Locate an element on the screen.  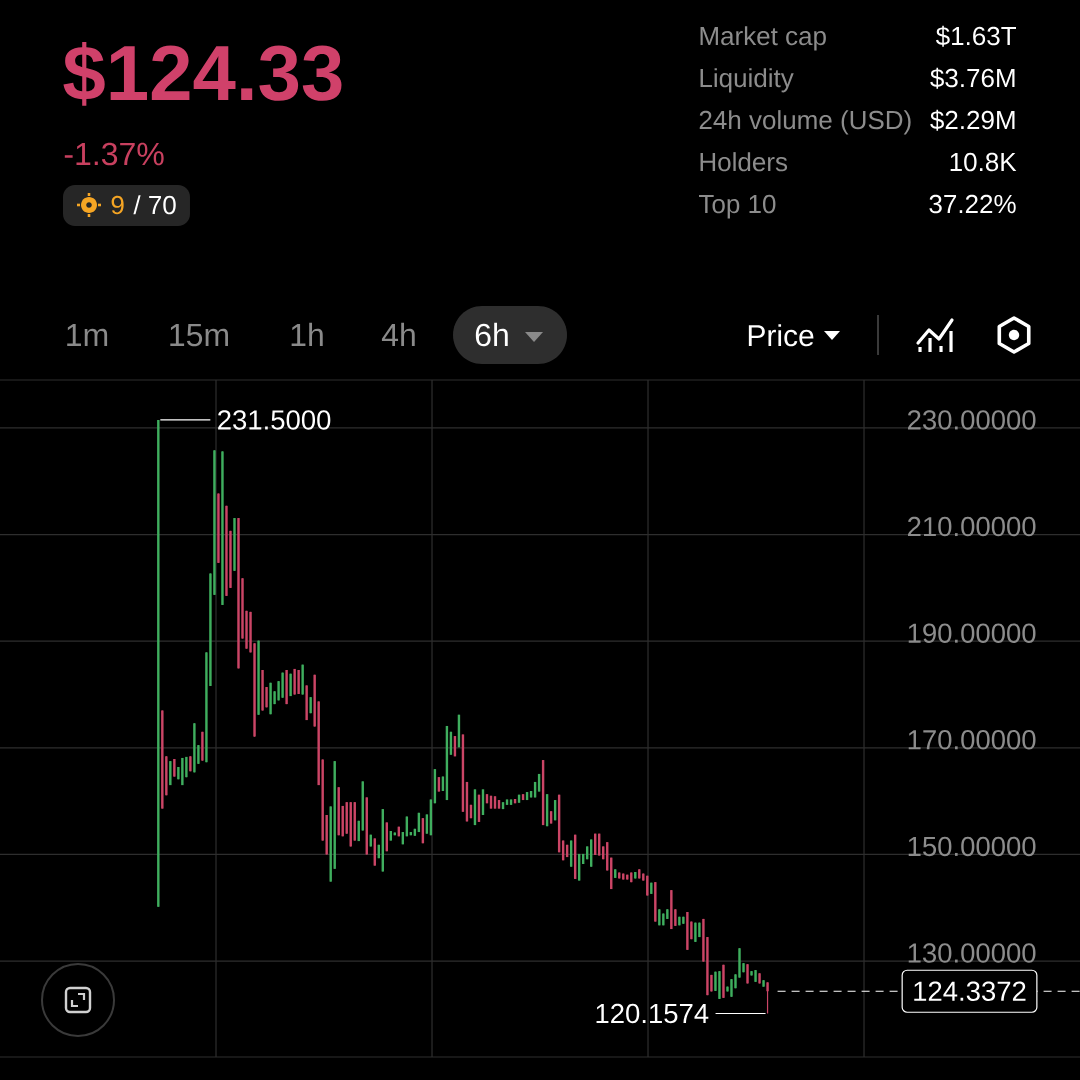
text: $1.63T is located at coordinates (975, 36).